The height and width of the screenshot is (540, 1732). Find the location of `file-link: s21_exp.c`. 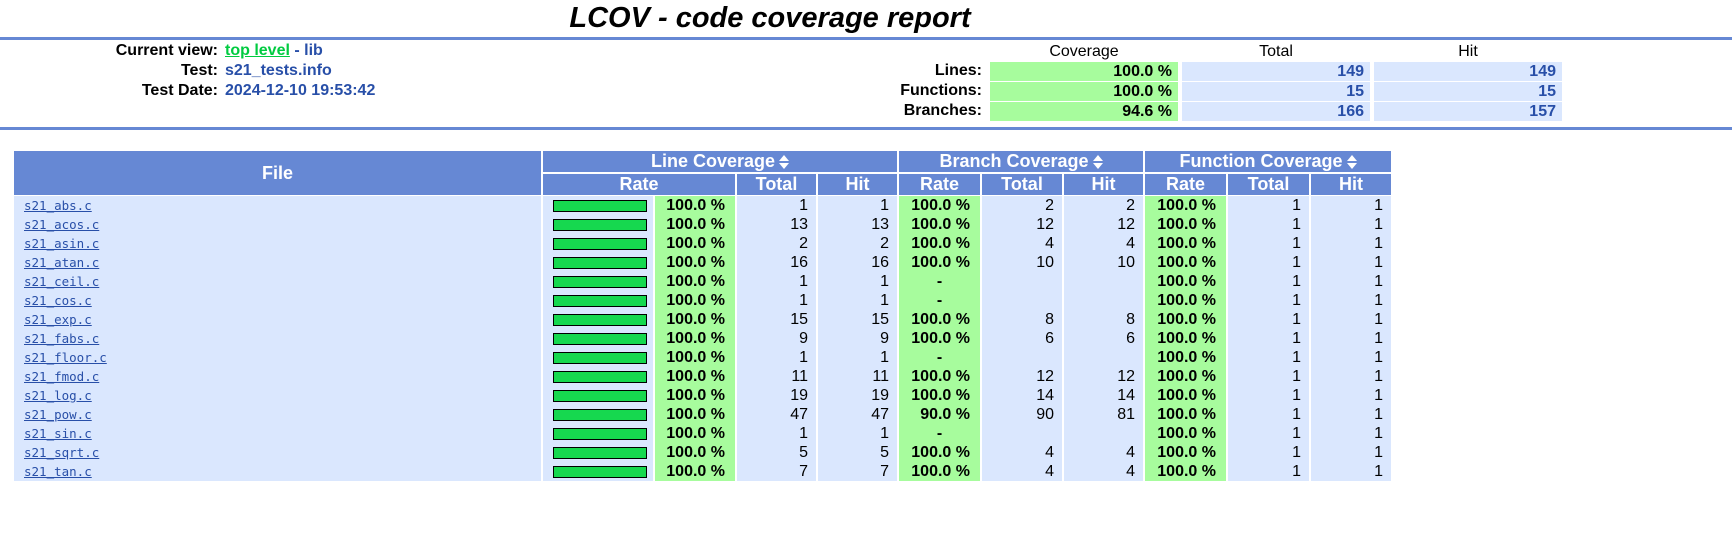

file-link: s21_exp.c is located at coordinates (58, 319).